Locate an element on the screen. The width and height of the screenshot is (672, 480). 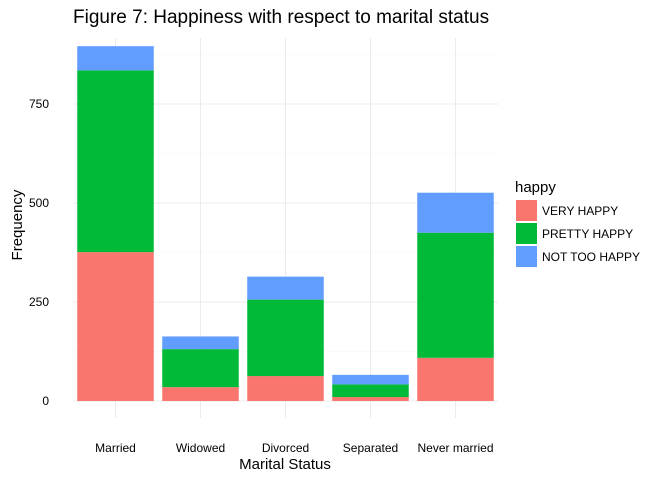
x-tick-label: Married is located at coordinates (115, 448).